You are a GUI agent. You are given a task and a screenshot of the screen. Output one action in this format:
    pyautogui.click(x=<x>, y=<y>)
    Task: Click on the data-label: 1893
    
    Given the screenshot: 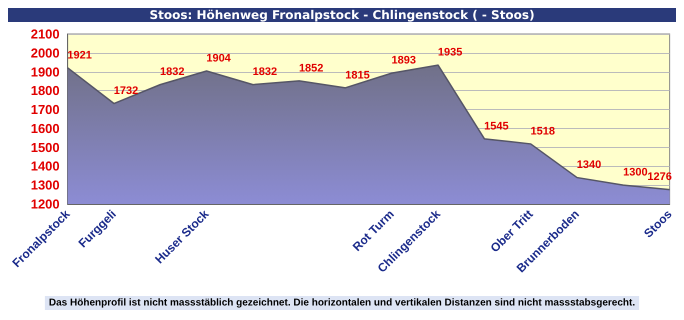 What is the action you would take?
    pyautogui.click(x=404, y=60)
    